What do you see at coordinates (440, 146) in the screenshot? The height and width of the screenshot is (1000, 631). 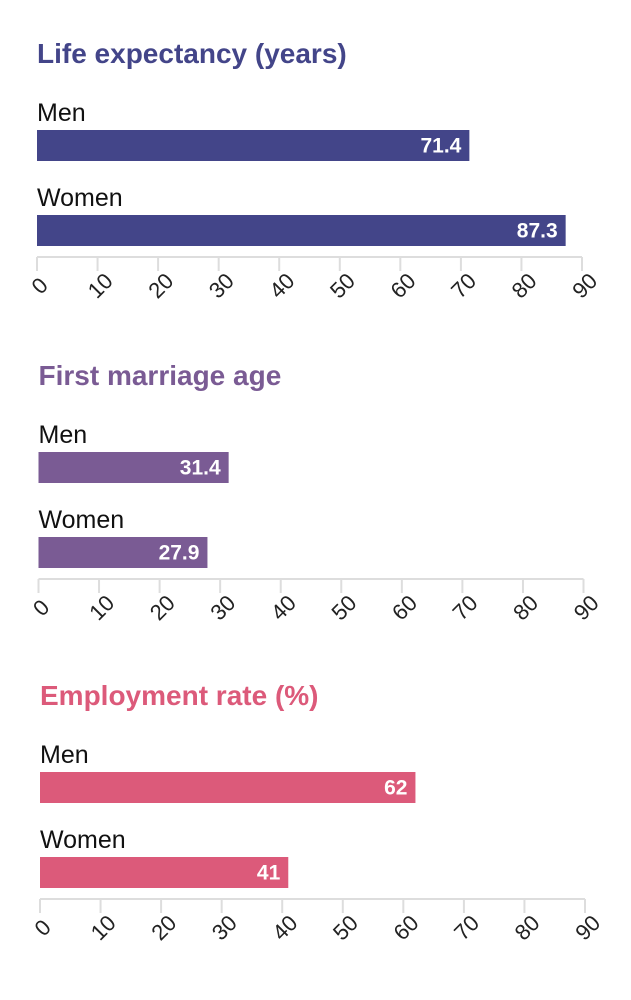 I see `chart-1-bar-value-label: 71.4` at bounding box center [440, 146].